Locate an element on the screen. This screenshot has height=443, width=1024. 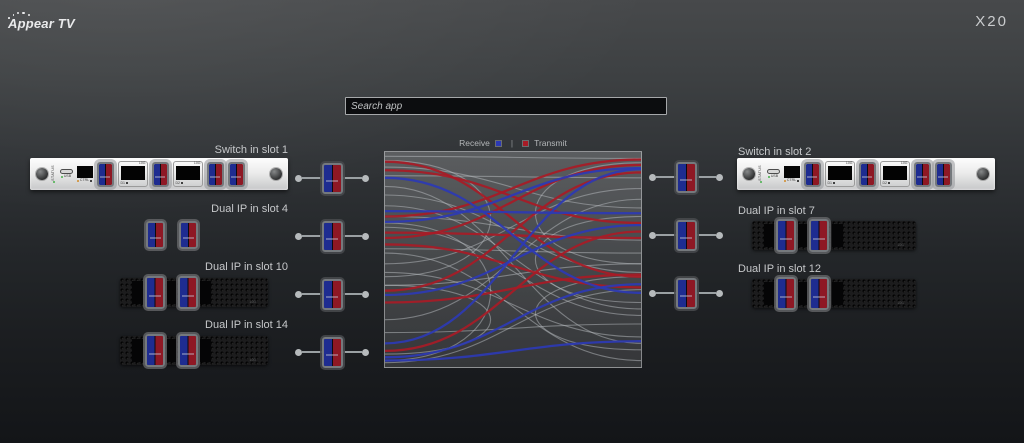
search-input is located at coordinates (506, 106).